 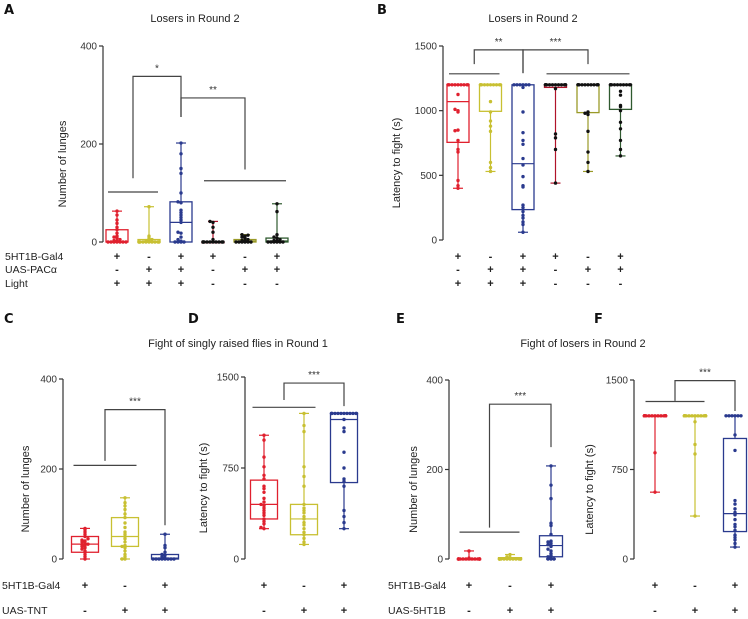 I want to click on significance-bracket-f, so click(x=705, y=395).